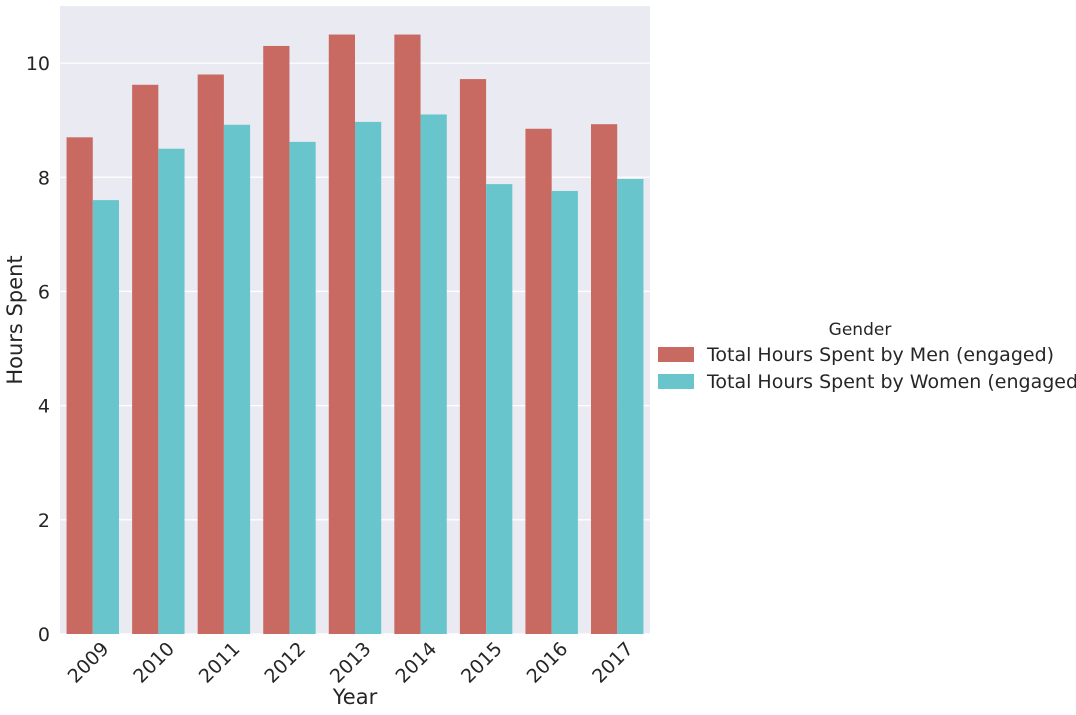 The height and width of the screenshot is (715, 1076). Describe the element at coordinates (355, 697) in the screenshot. I see `x-axis-title: Year` at that location.